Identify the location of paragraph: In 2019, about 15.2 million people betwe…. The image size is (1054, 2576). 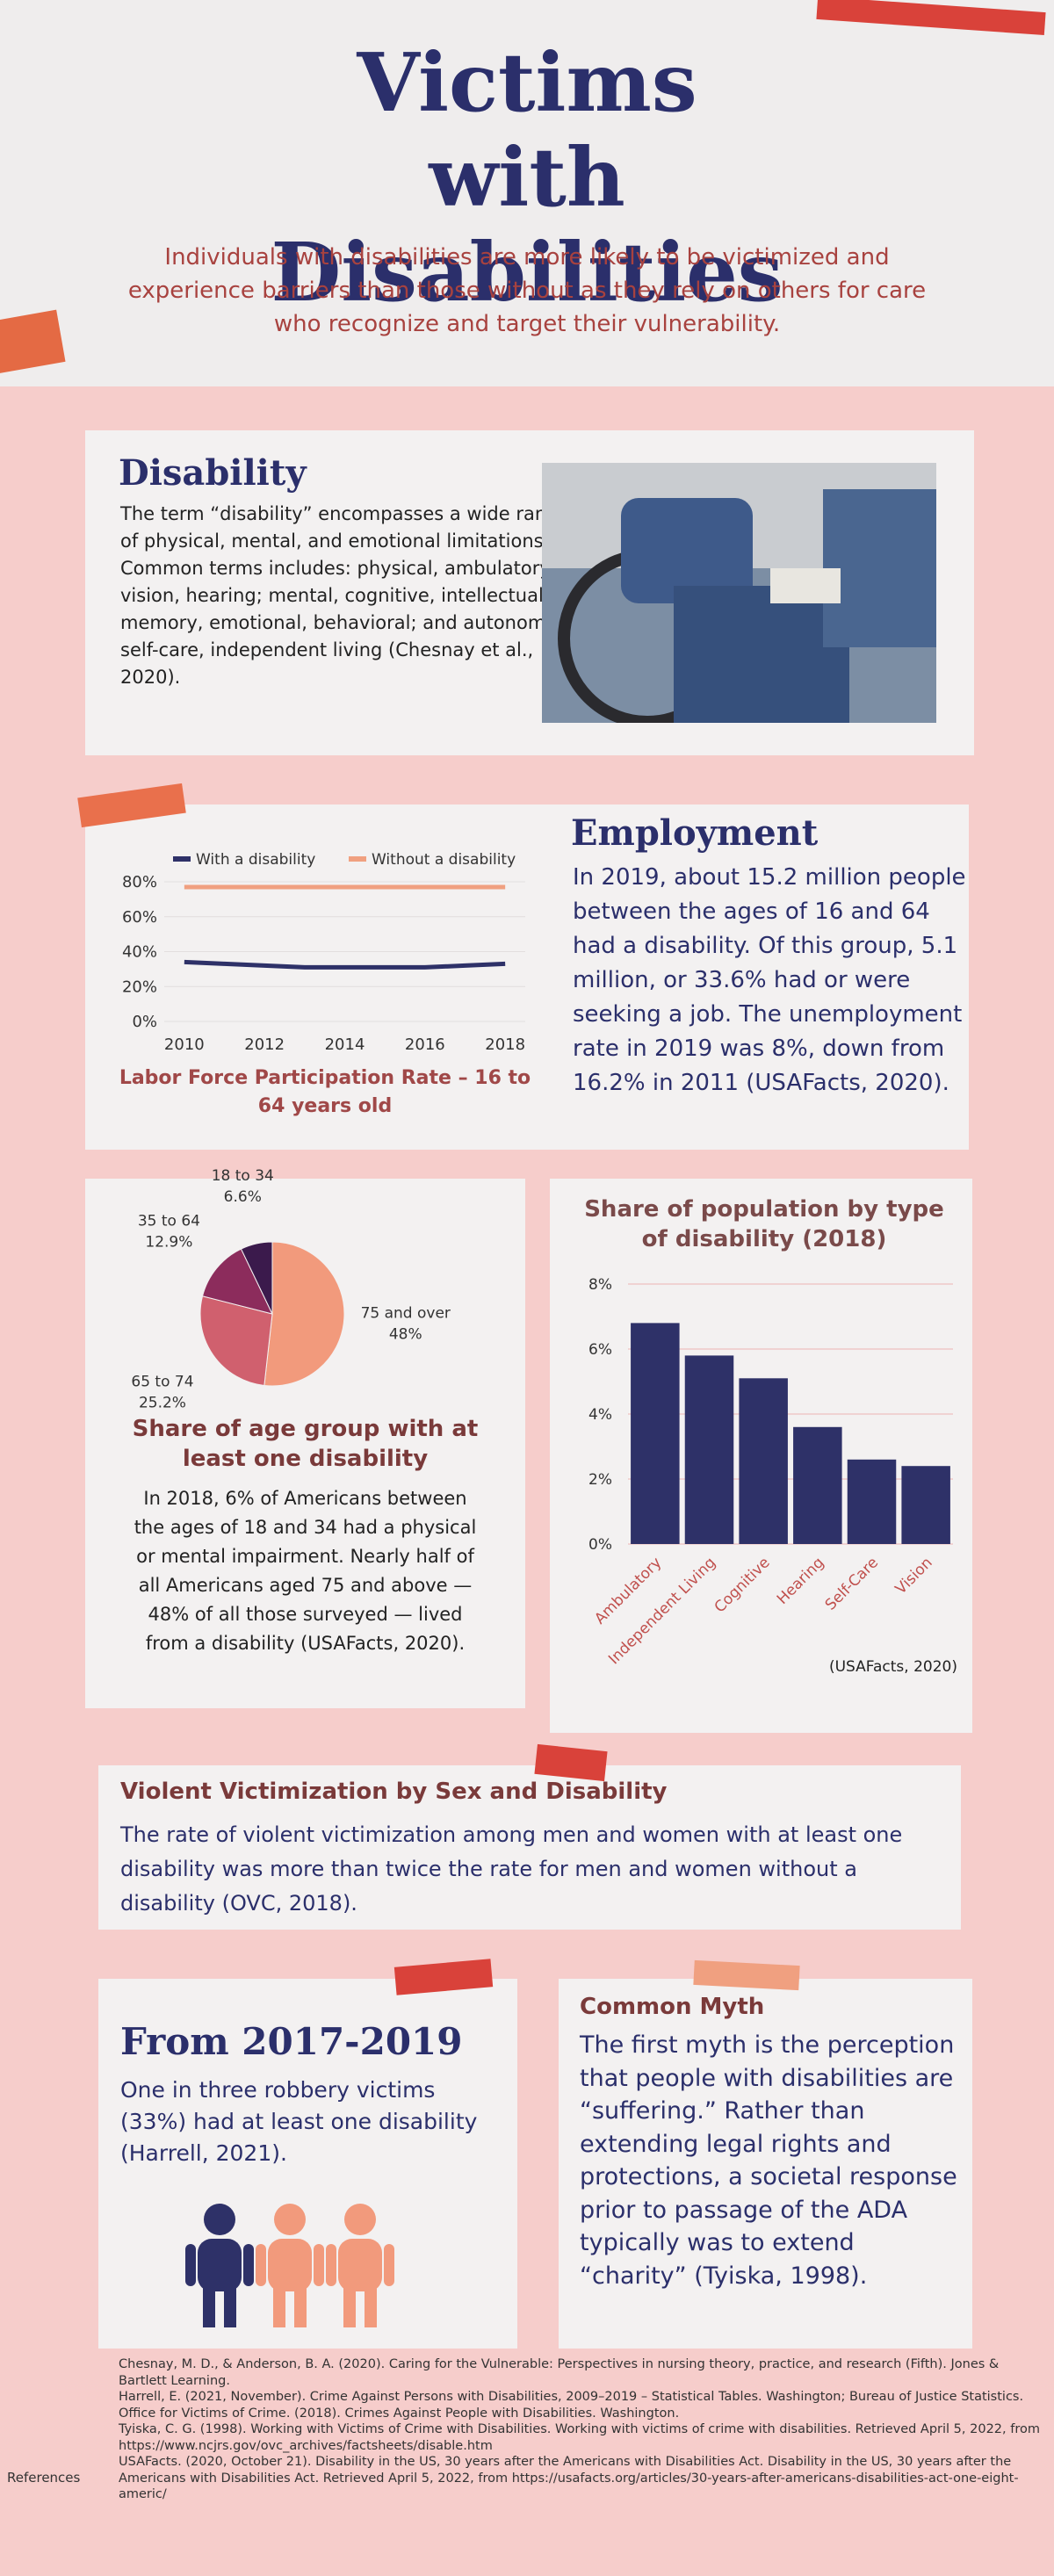
(769, 980).